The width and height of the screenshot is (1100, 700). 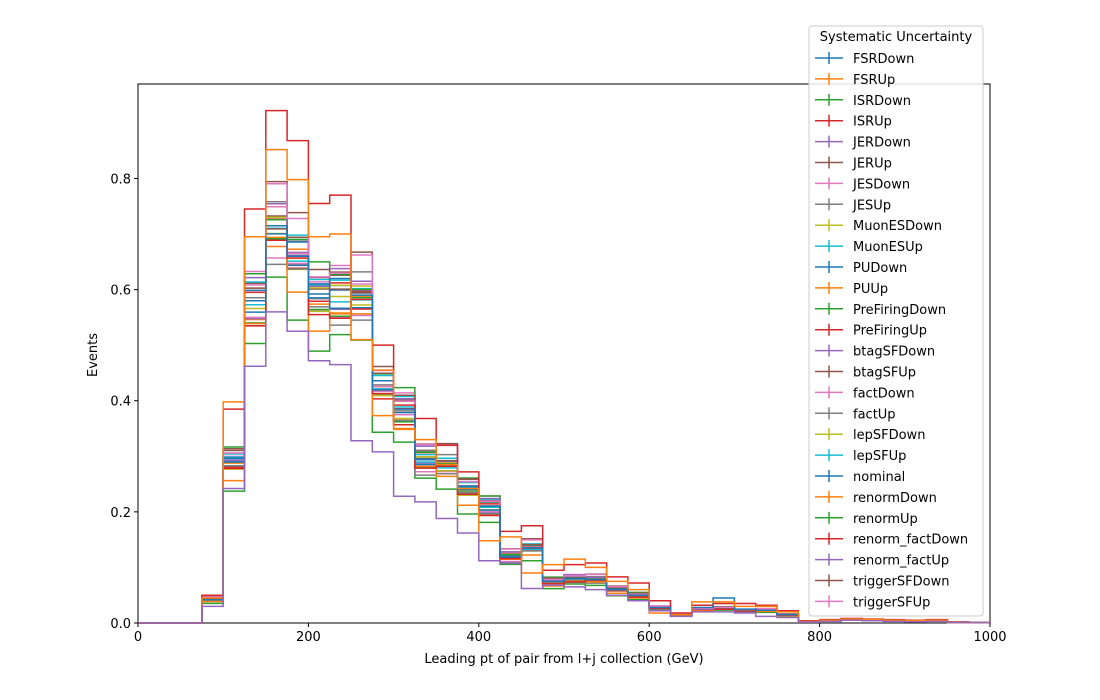 I want to click on legend-label: MuonESUp, so click(x=888, y=247).